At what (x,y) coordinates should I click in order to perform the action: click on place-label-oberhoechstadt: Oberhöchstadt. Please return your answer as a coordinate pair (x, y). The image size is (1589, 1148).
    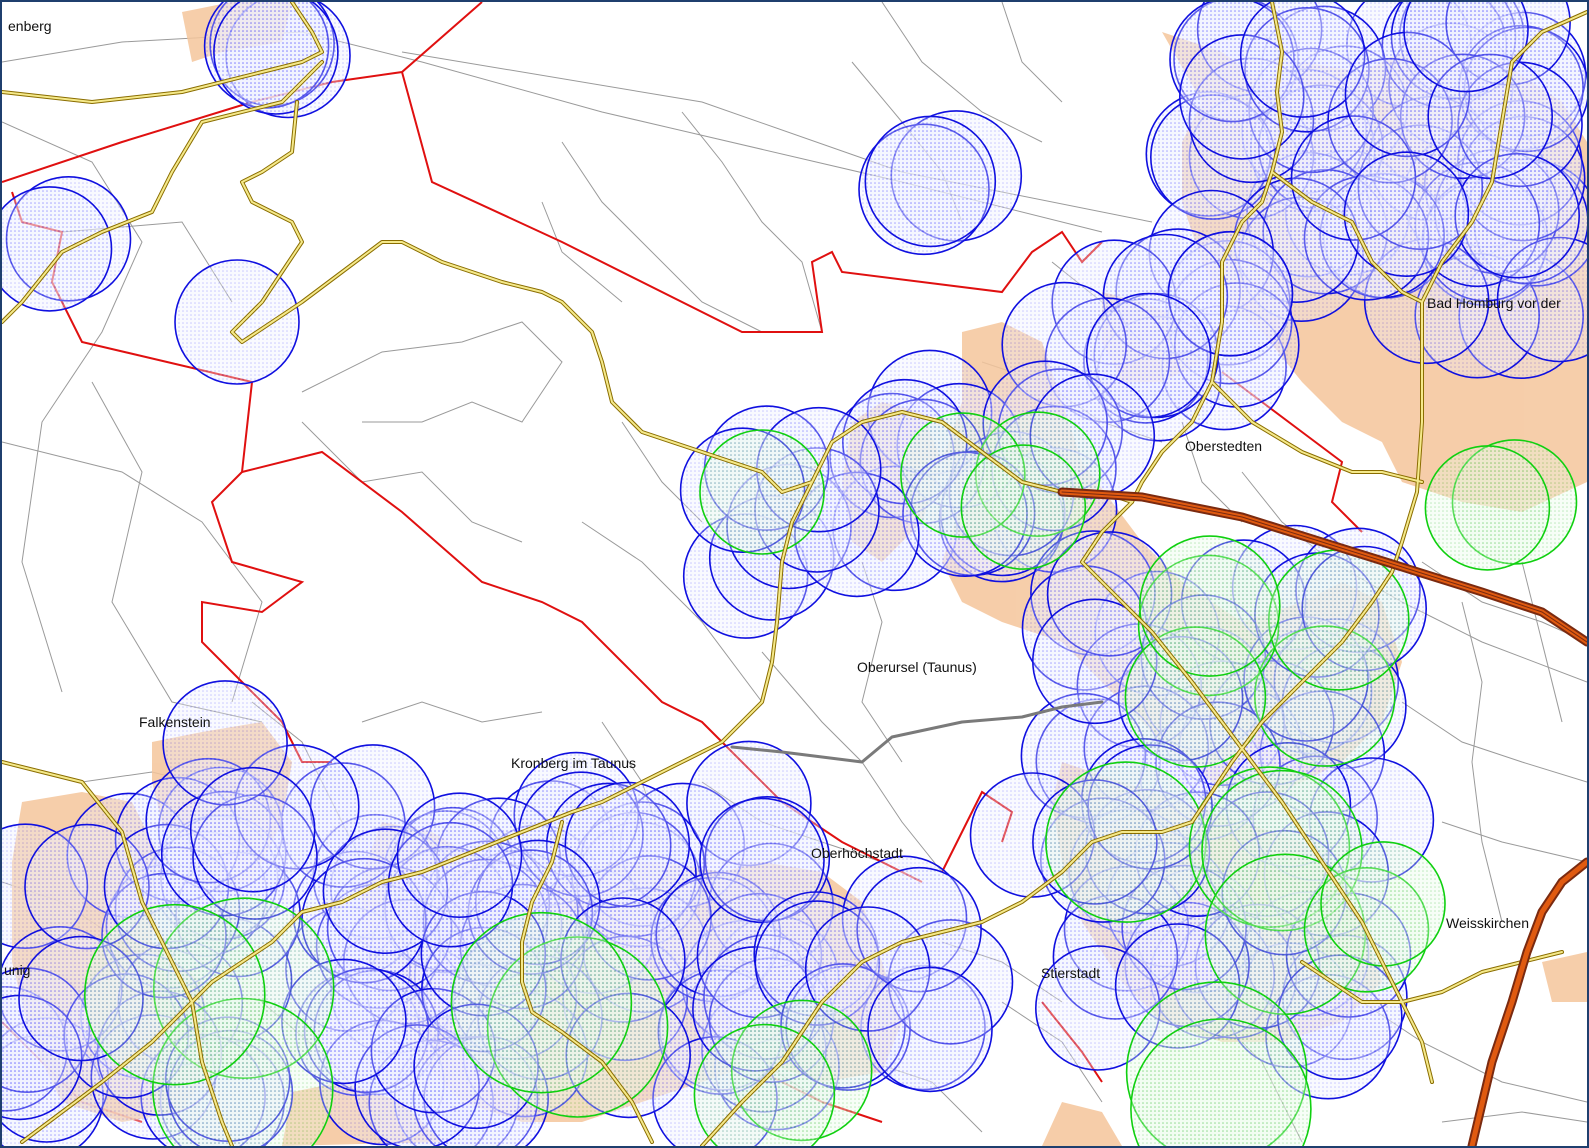
    Looking at the image, I should click on (857, 853).